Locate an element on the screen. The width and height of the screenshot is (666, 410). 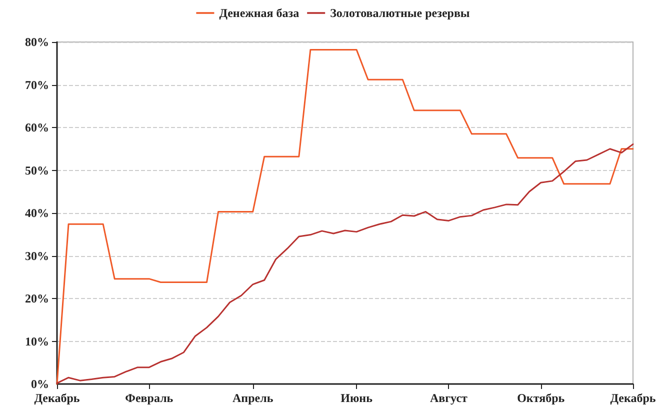
y-tick-label: 20% is located at coordinates (37, 299).